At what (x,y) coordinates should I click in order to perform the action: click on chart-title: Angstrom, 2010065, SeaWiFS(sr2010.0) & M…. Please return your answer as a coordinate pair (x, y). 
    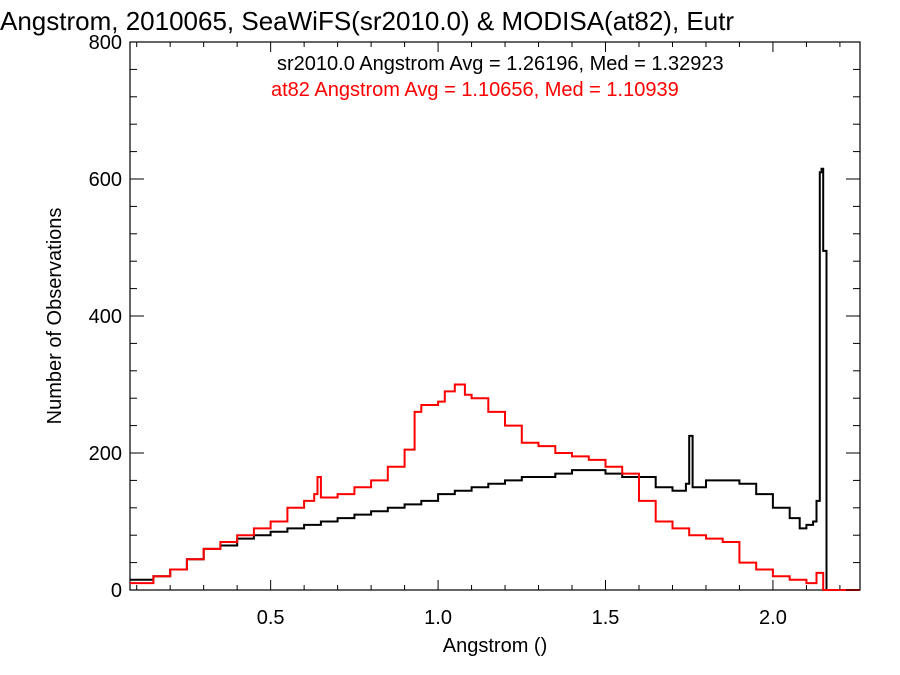
    Looking at the image, I should click on (367, 21).